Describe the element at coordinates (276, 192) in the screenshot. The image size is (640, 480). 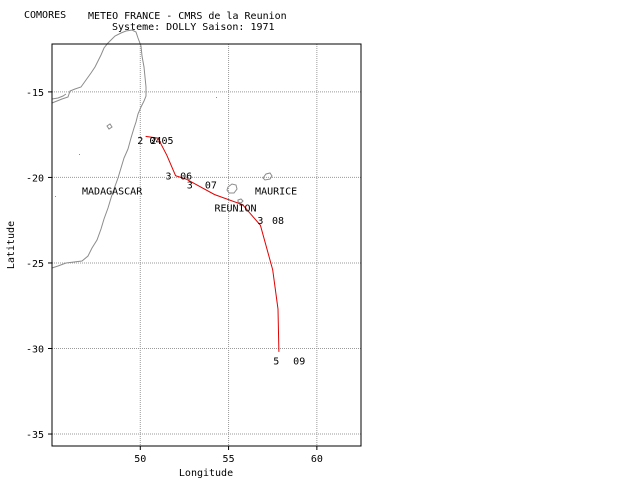
I see `place-label: MAURICE` at that location.